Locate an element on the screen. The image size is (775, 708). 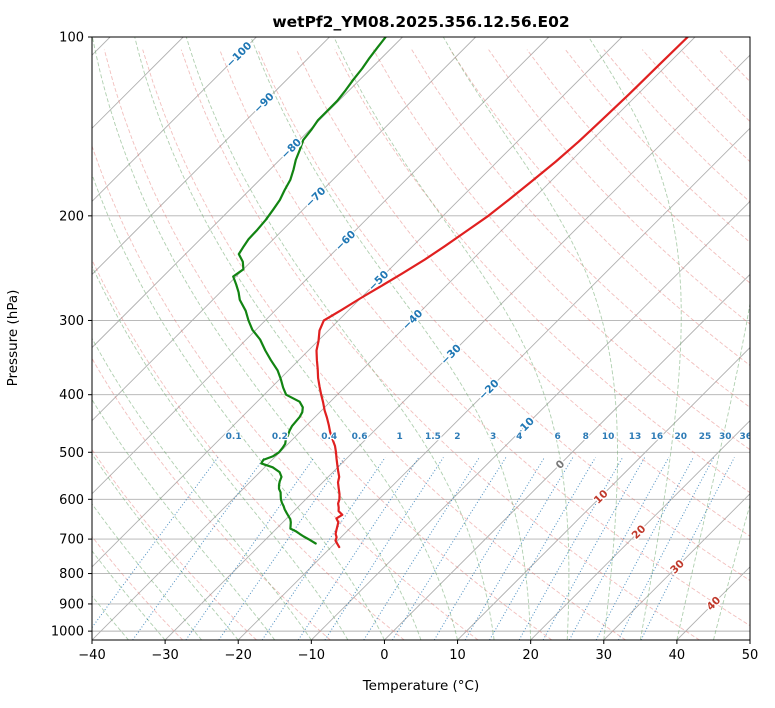
dewpoint-curve is located at coordinates (309, 291).